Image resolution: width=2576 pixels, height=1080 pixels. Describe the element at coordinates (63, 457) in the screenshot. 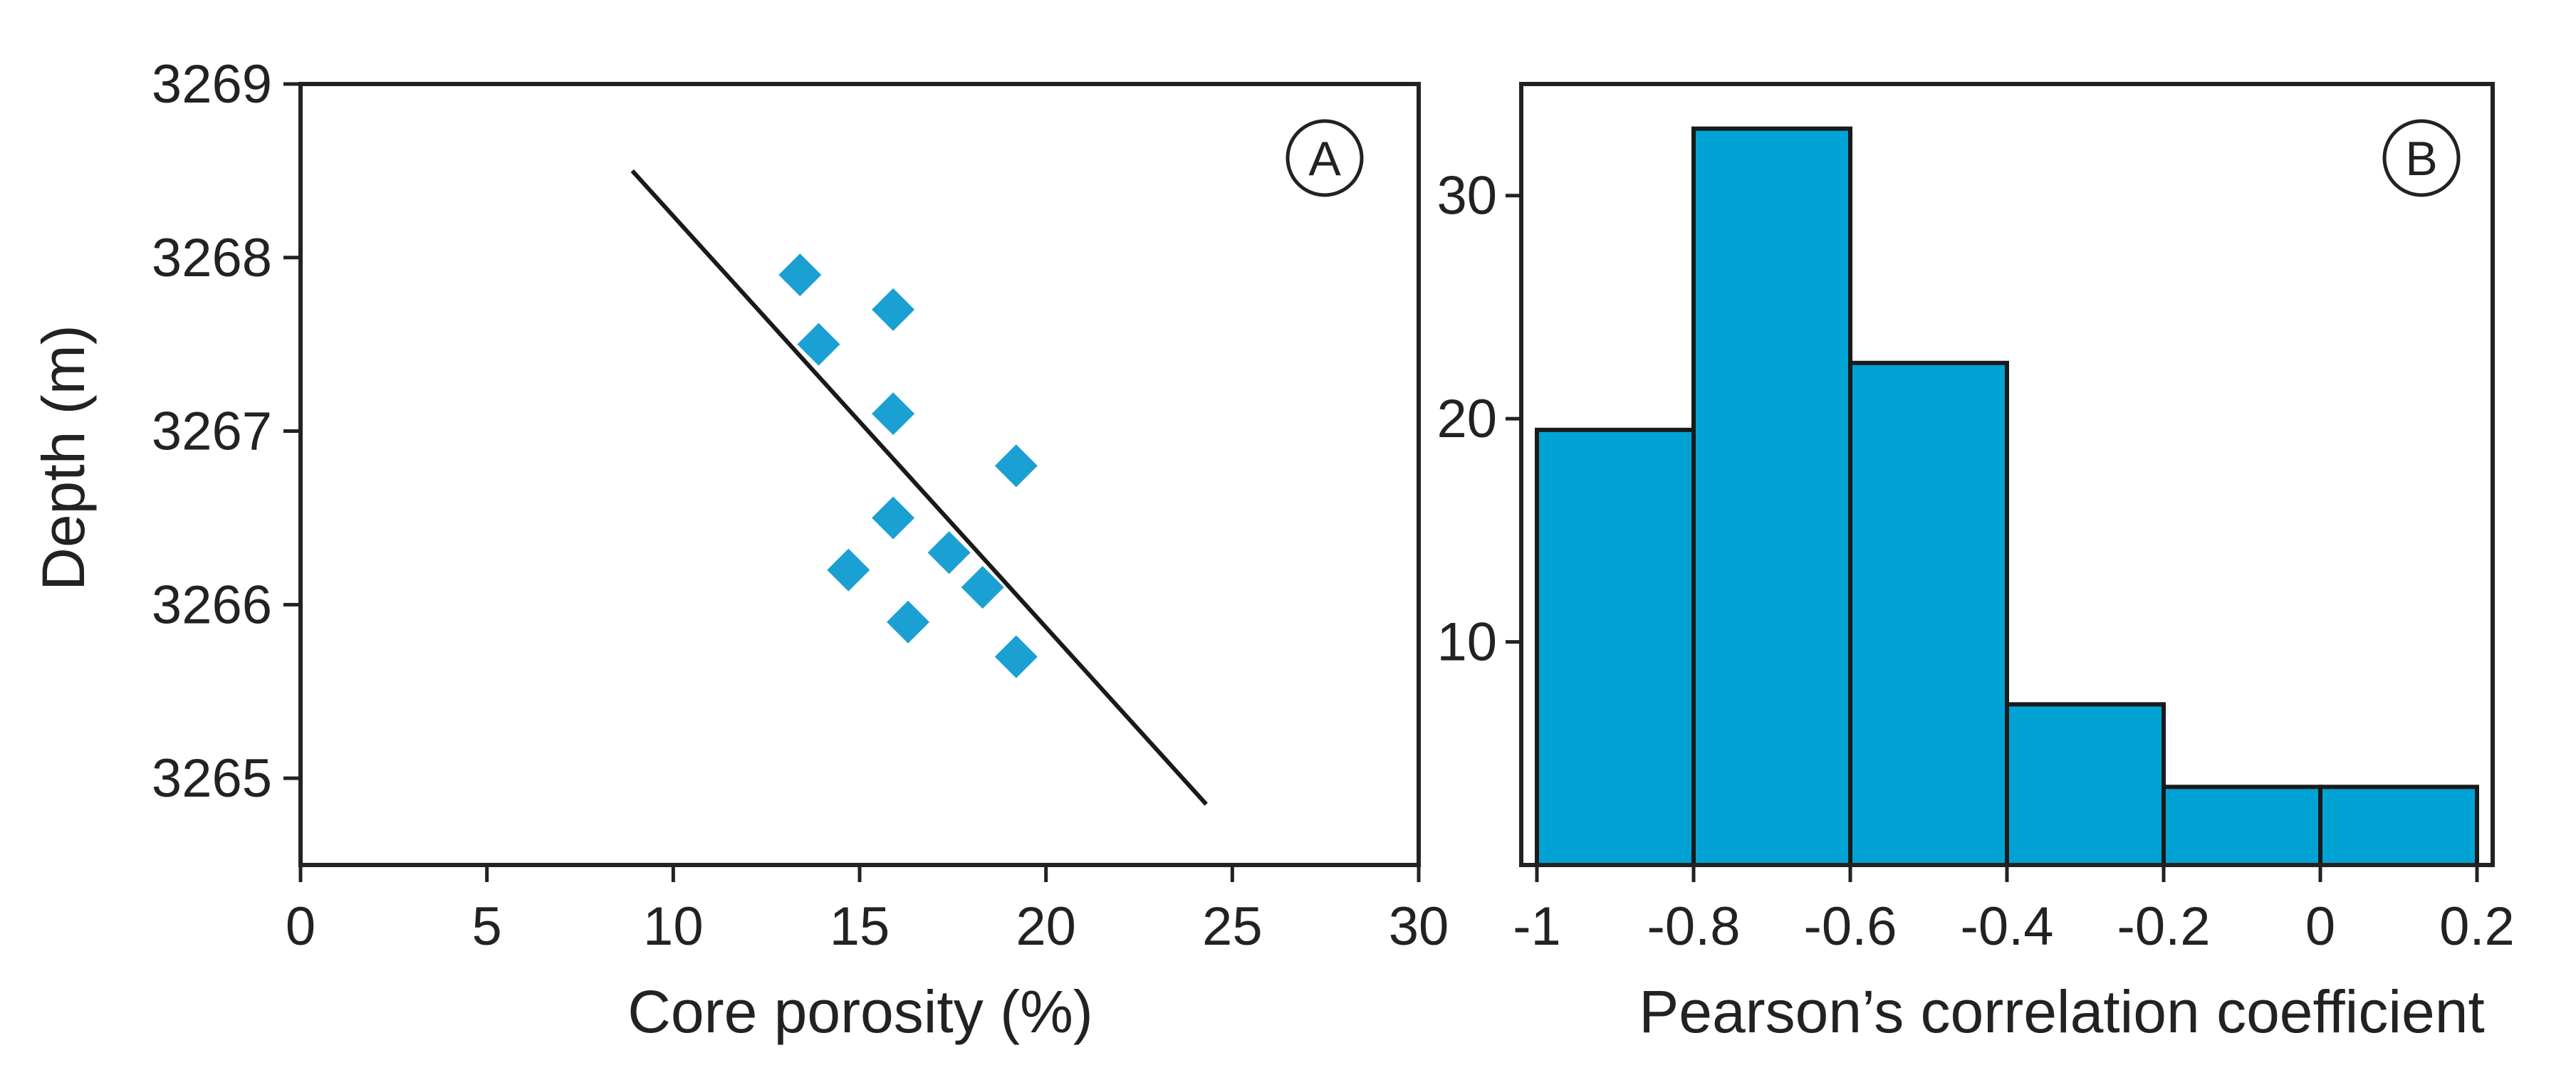

I see `panel-a-y-axis-title: Depth (m)` at that location.